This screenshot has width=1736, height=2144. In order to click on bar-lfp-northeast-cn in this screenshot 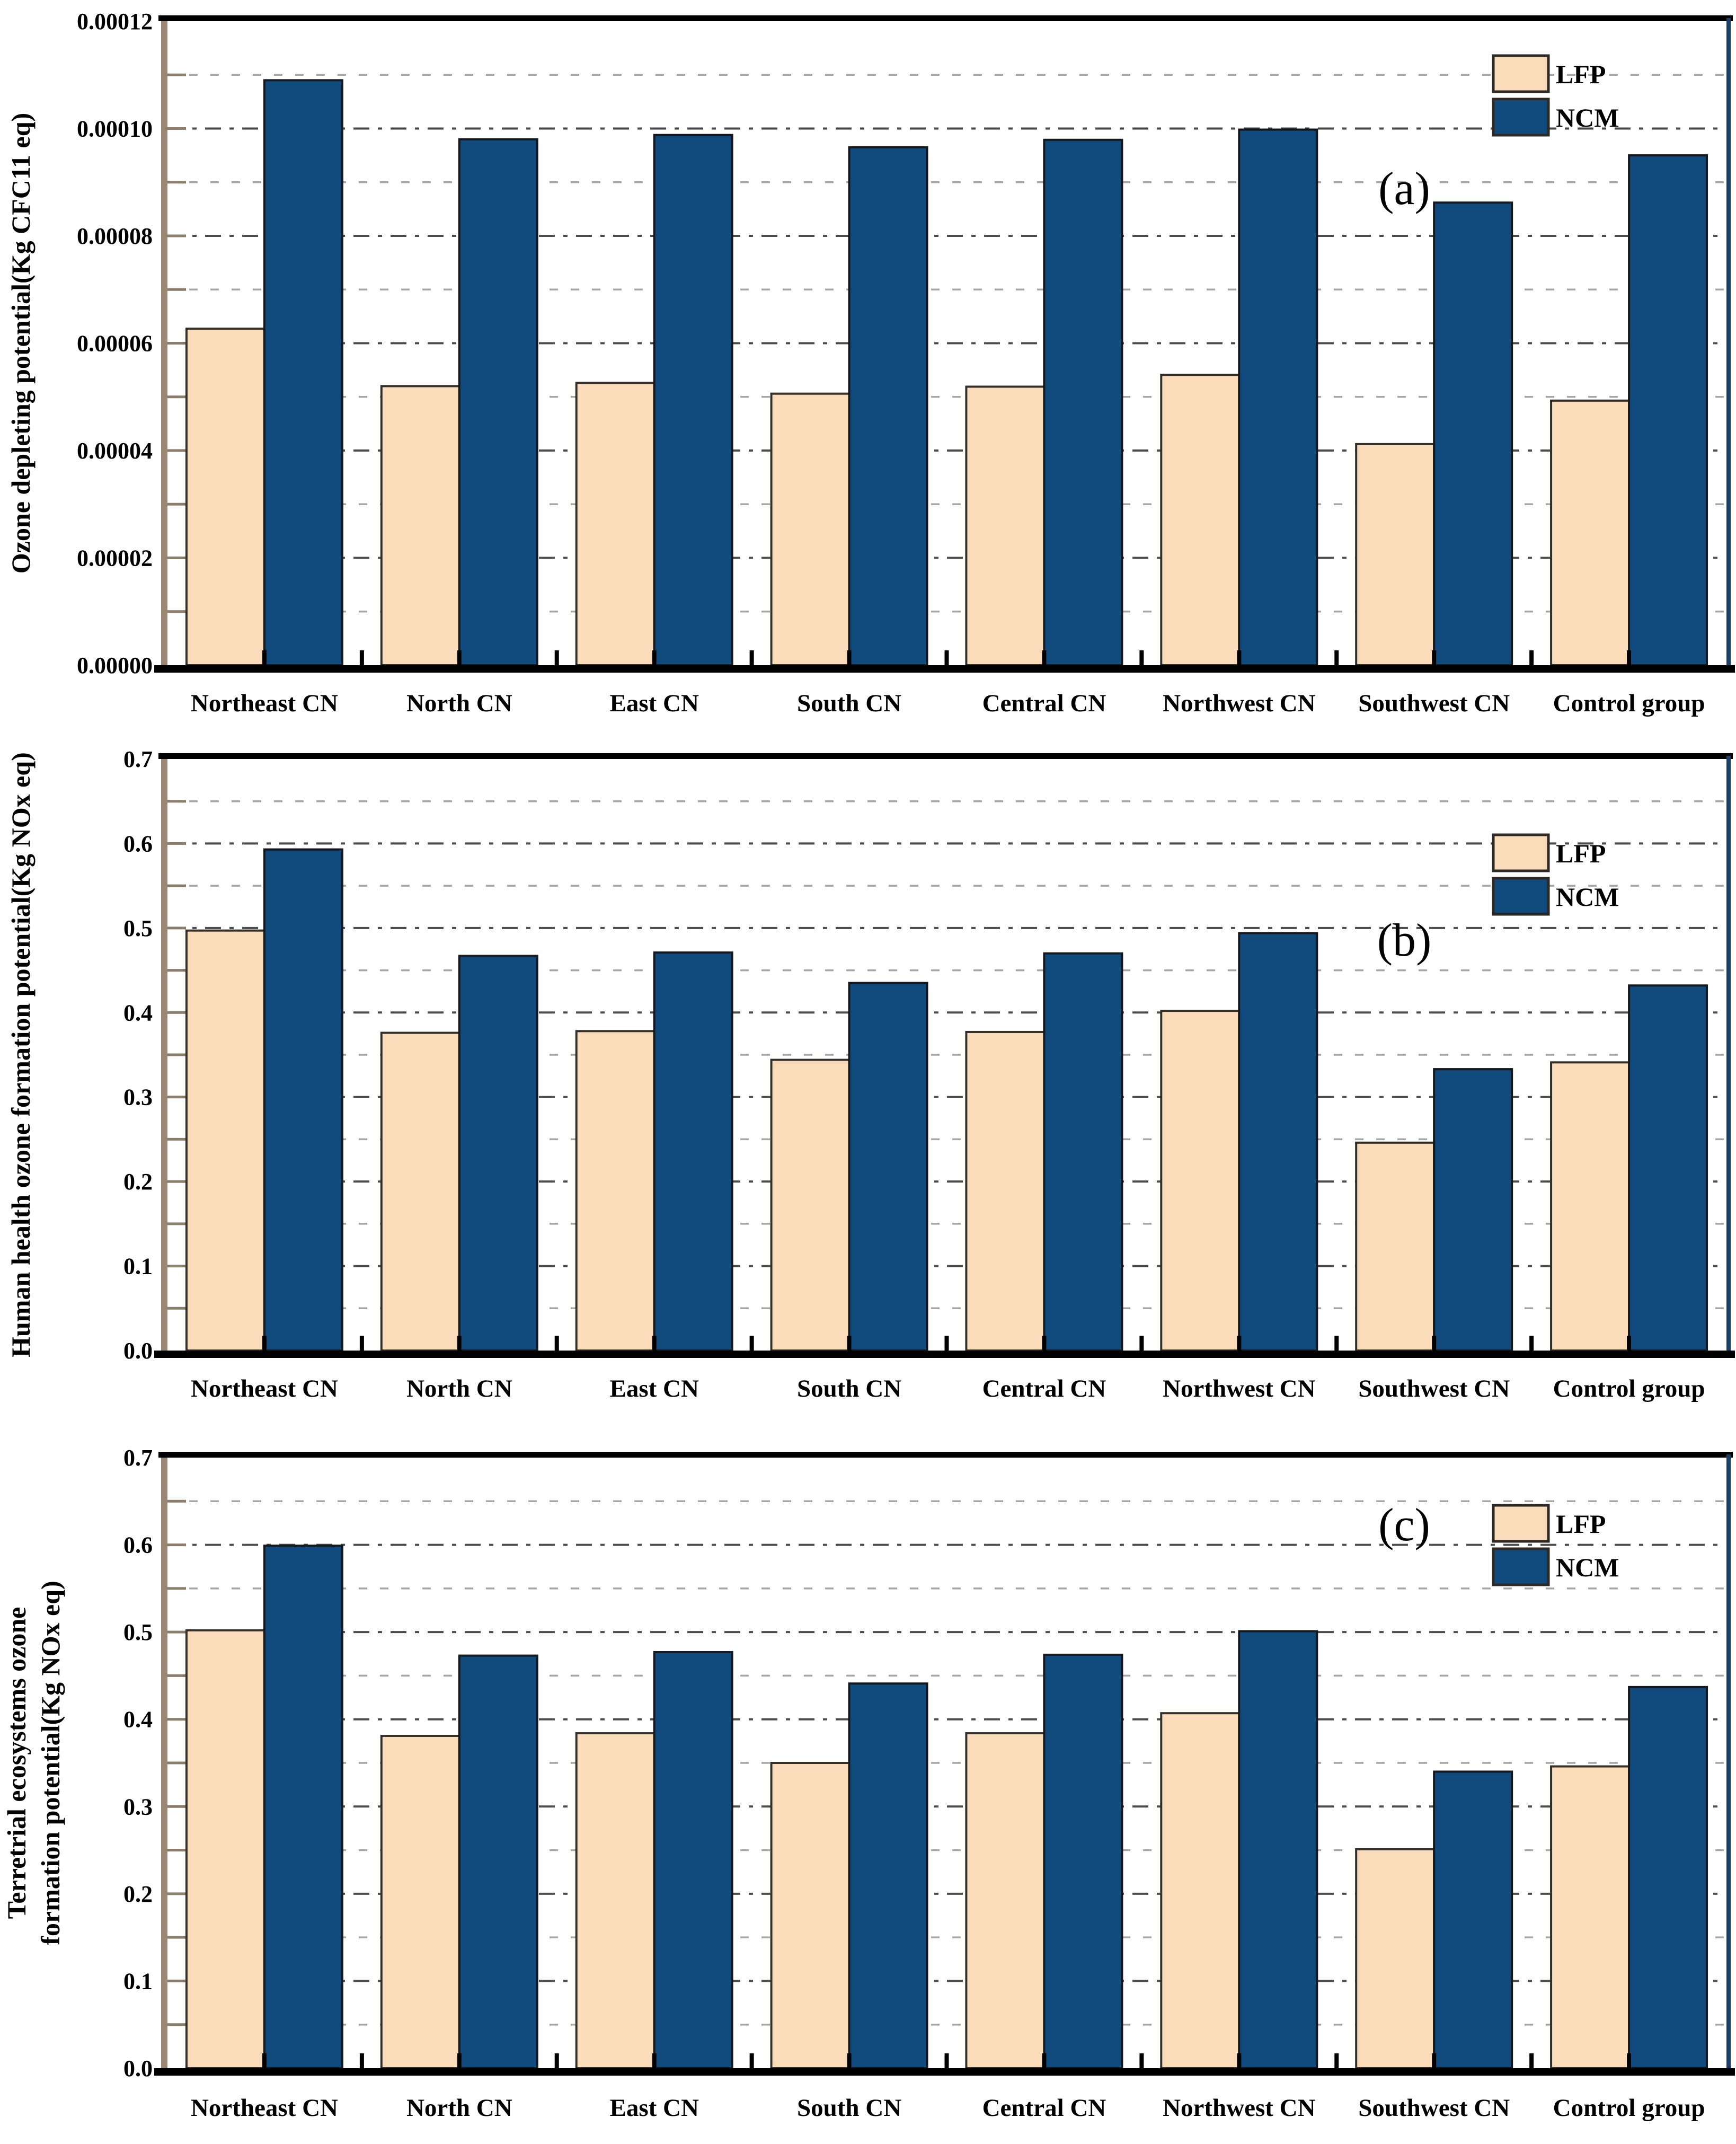, I will do `click(225, 1141)`.